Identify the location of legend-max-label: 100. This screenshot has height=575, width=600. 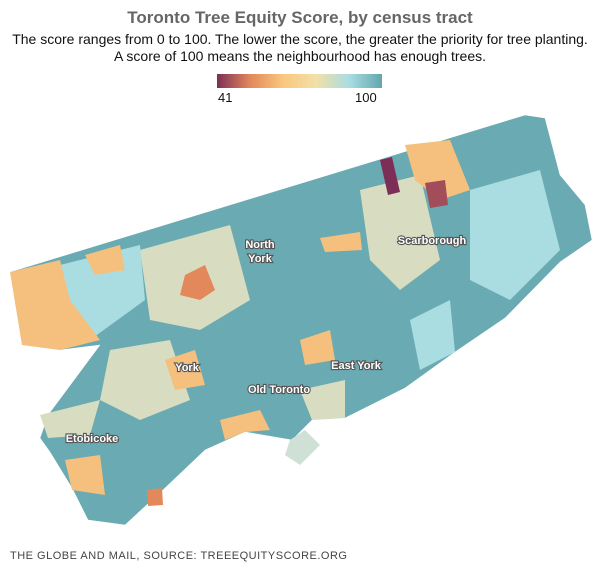
(366, 97).